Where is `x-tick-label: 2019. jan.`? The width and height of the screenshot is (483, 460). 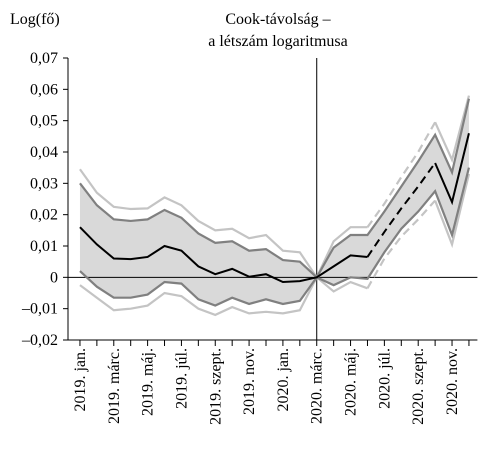
x-tick-label: 2019. jan. is located at coordinates (80, 380).